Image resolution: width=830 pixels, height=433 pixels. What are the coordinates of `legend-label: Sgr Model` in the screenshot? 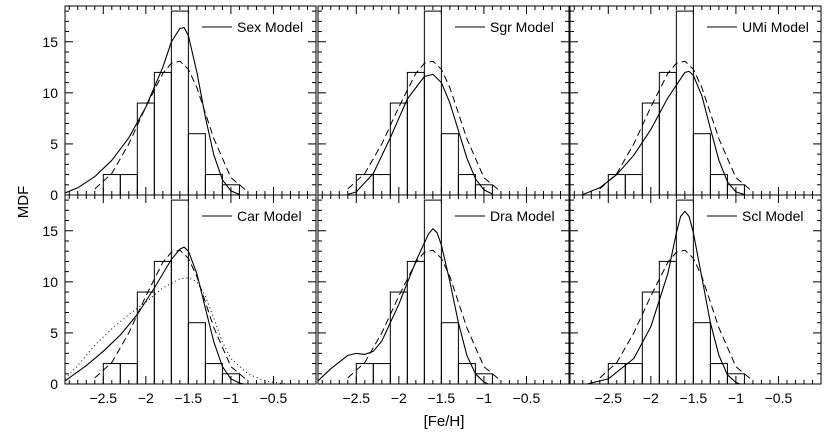 It's located at (522, 27).